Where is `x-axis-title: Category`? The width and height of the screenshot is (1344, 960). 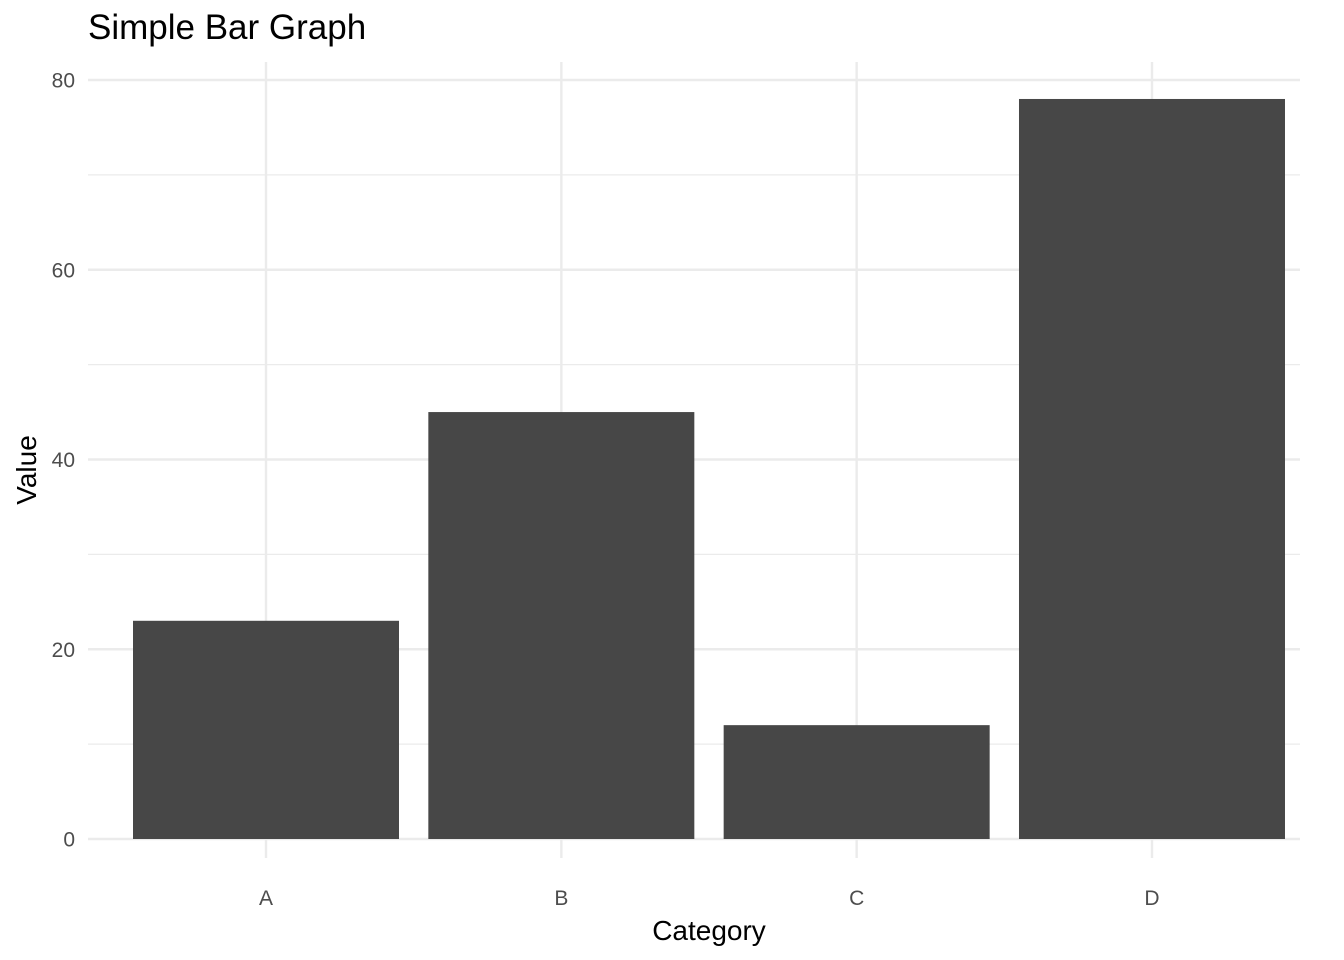
x-axis-title: Category is located at coordinates (709, 930).